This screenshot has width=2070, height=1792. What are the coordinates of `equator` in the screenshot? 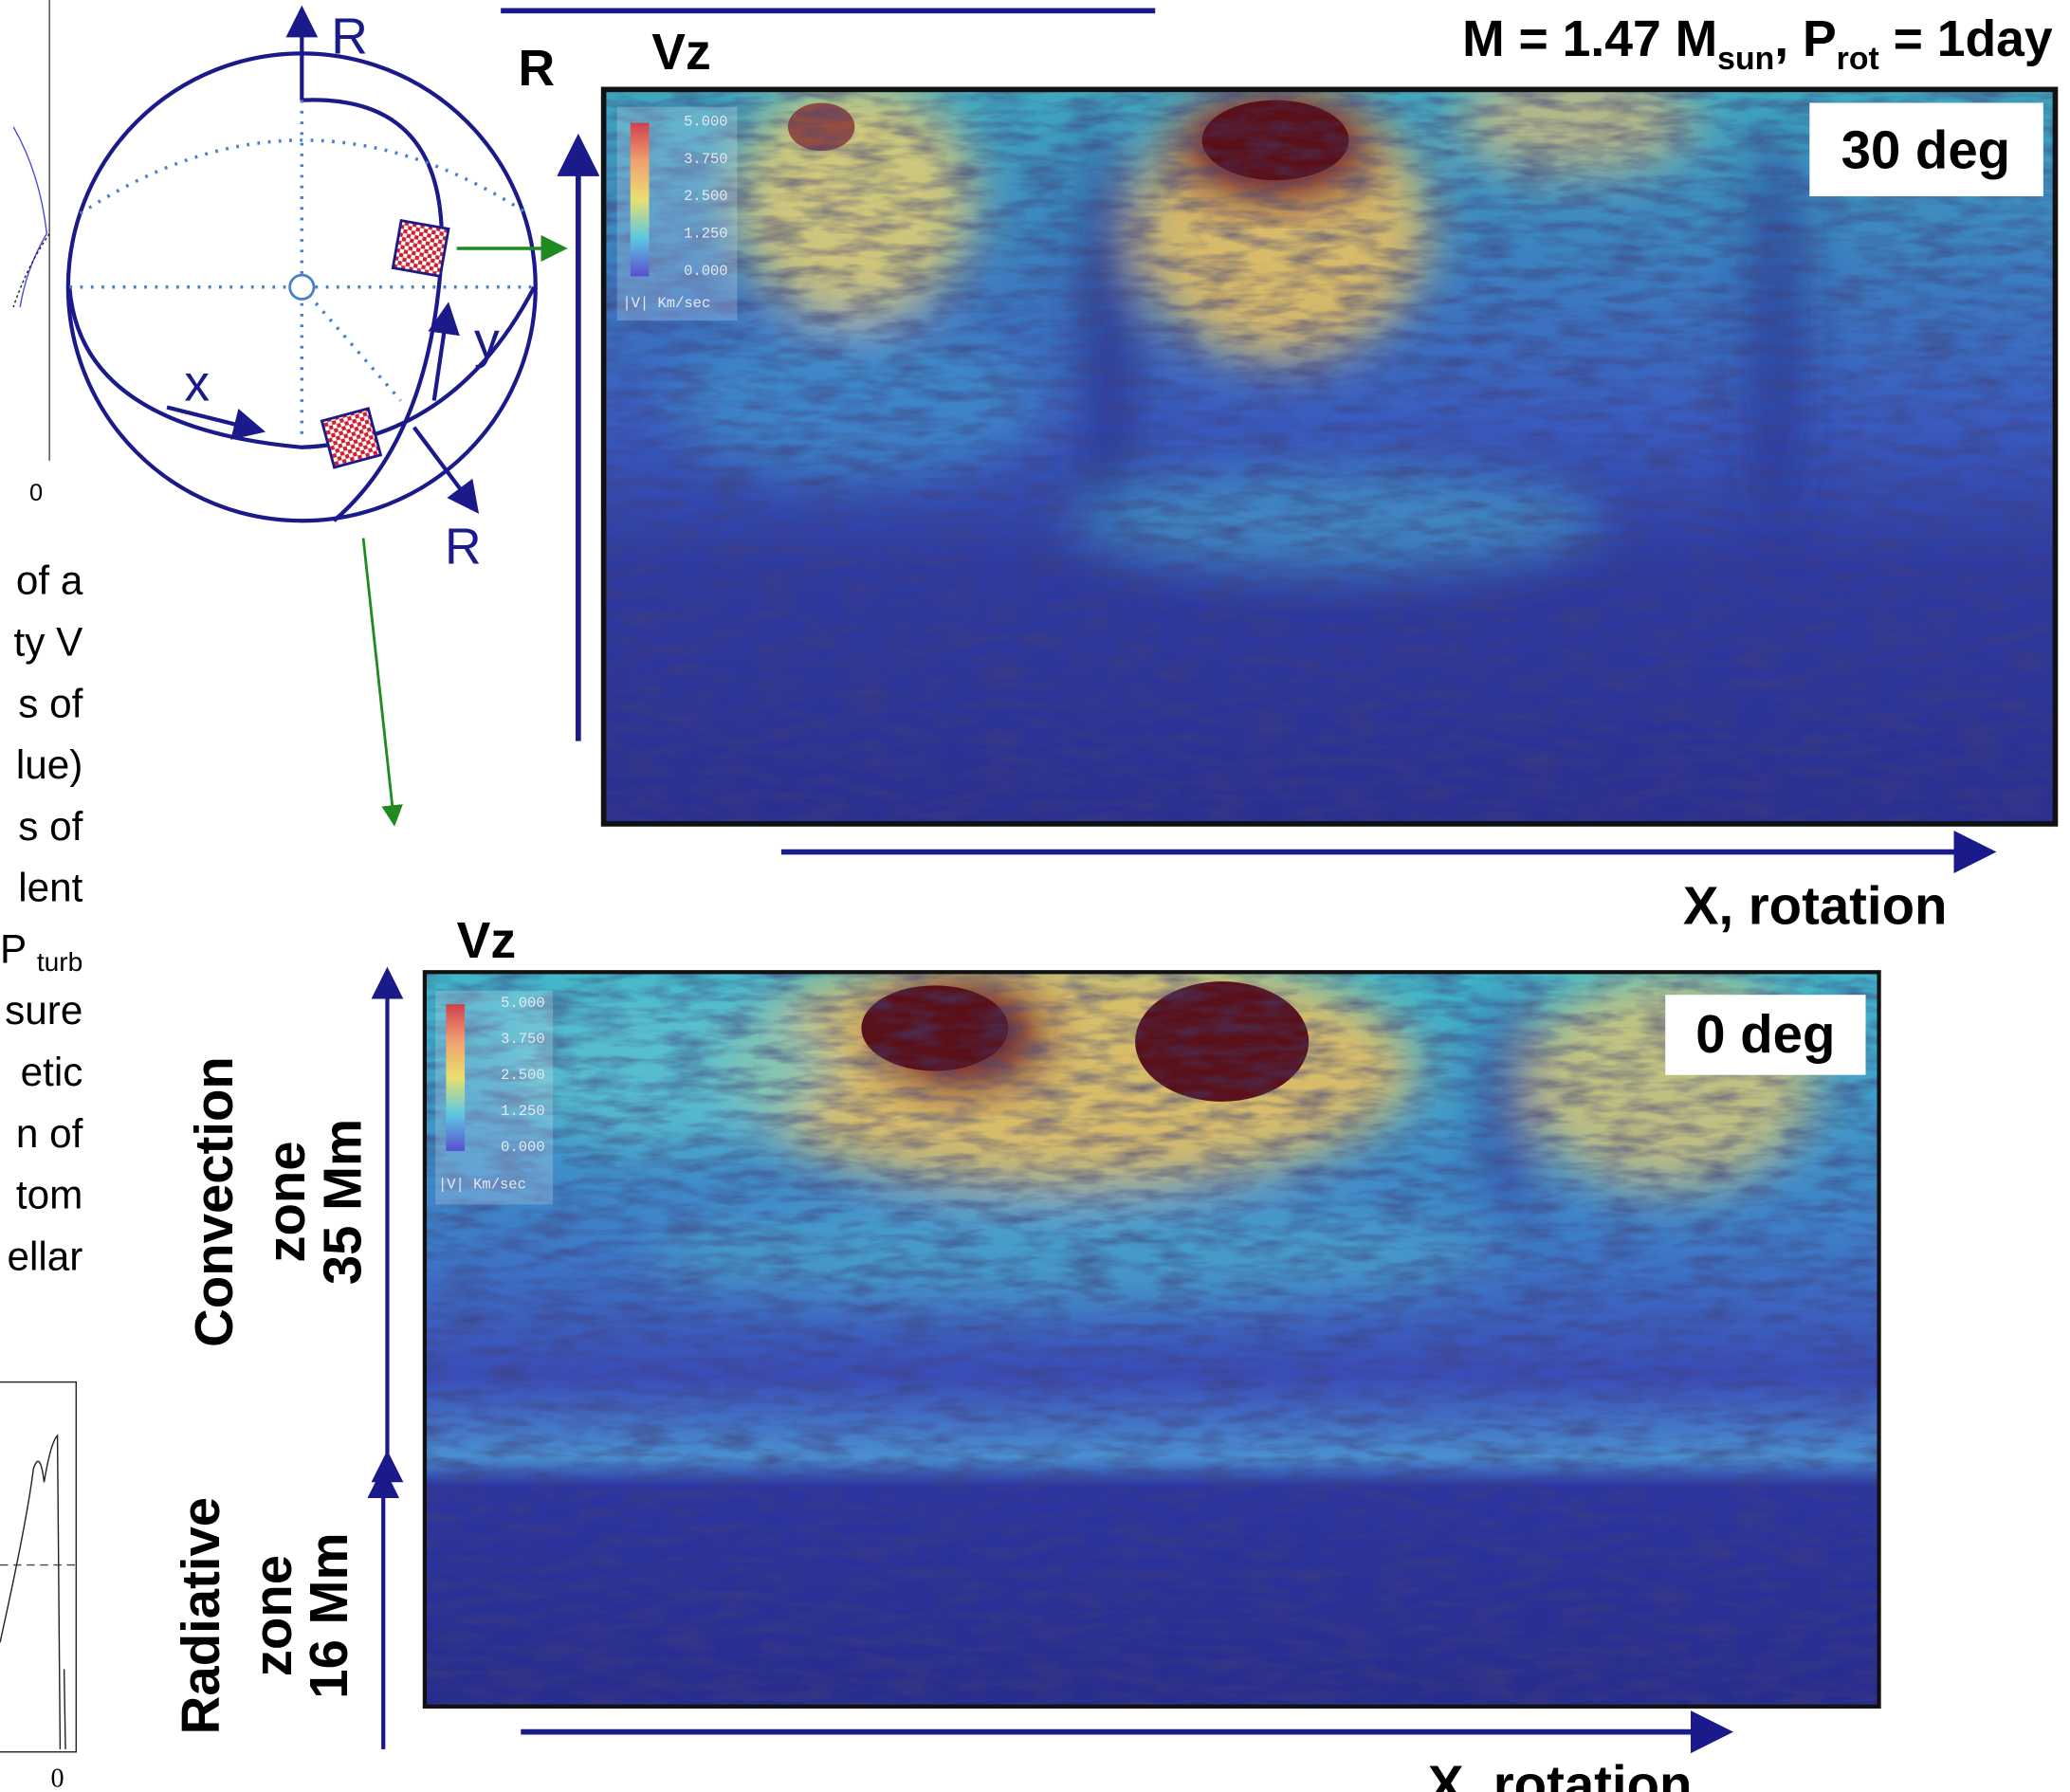 It's located at (302, 367).